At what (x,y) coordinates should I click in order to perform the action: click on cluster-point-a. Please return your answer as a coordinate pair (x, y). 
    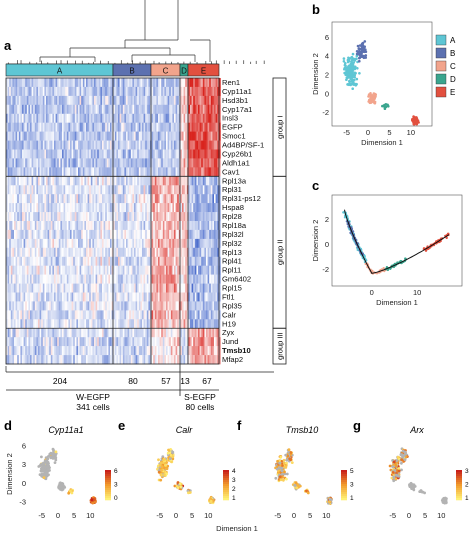
    Looking at the image, I should click on (348, 58).